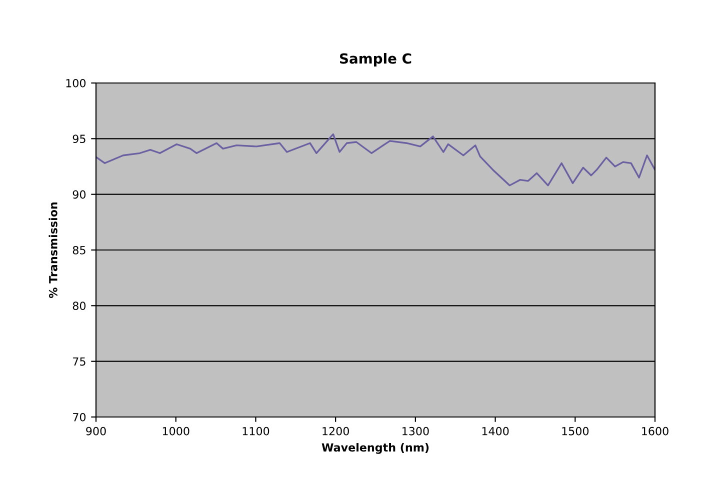  Describe the element at coordinates (79, 361) in the screenshot. I see `y-tick-label: 75` at that location.